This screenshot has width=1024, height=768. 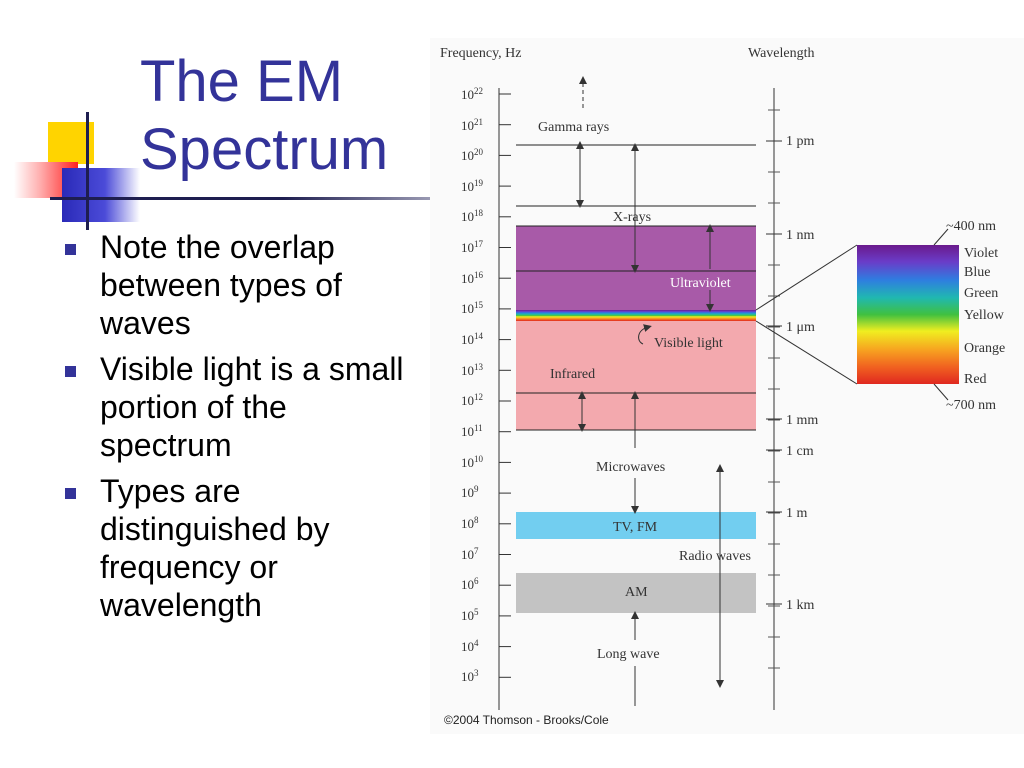 I want to click on wavelength-label: 1 m, so click(x=797, y=513).